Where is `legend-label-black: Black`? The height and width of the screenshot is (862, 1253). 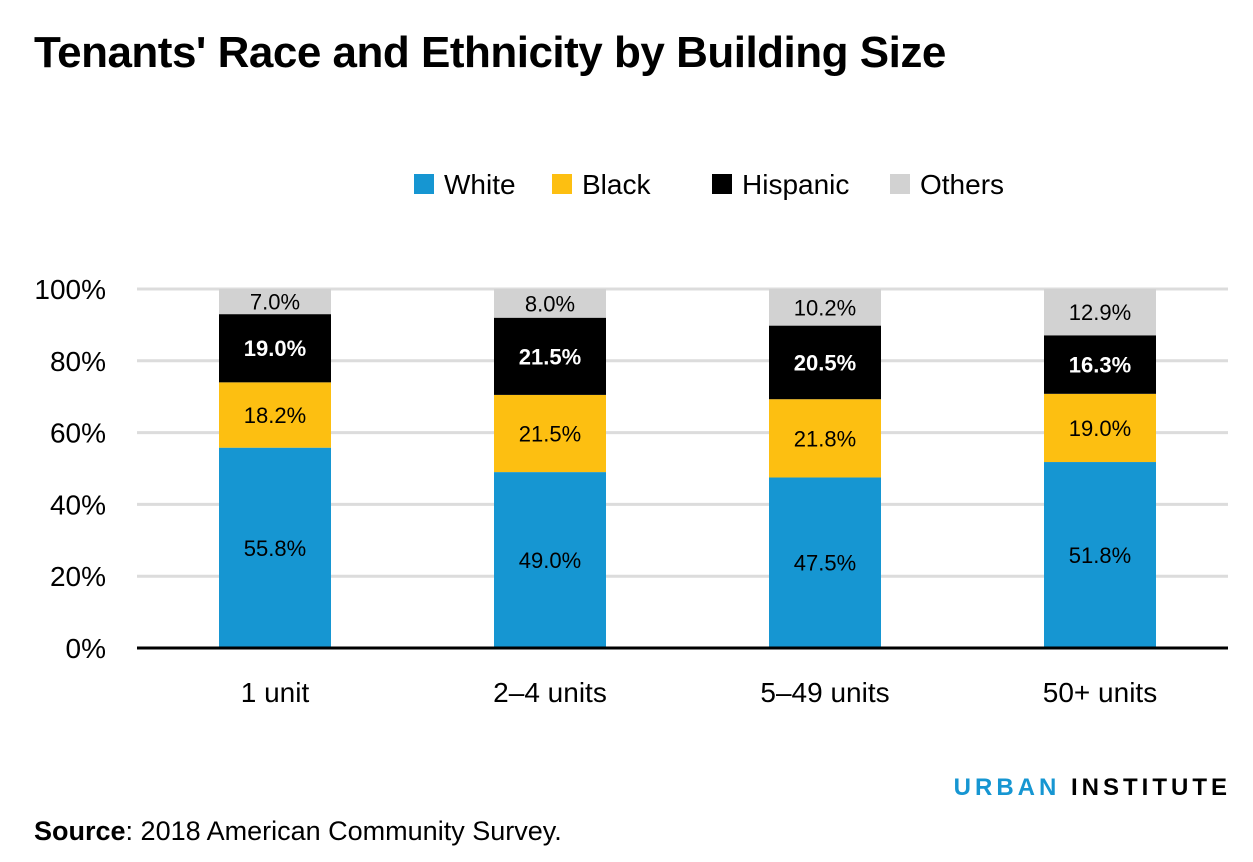 legend-label-black: Black is located at coordinates (616, 184).